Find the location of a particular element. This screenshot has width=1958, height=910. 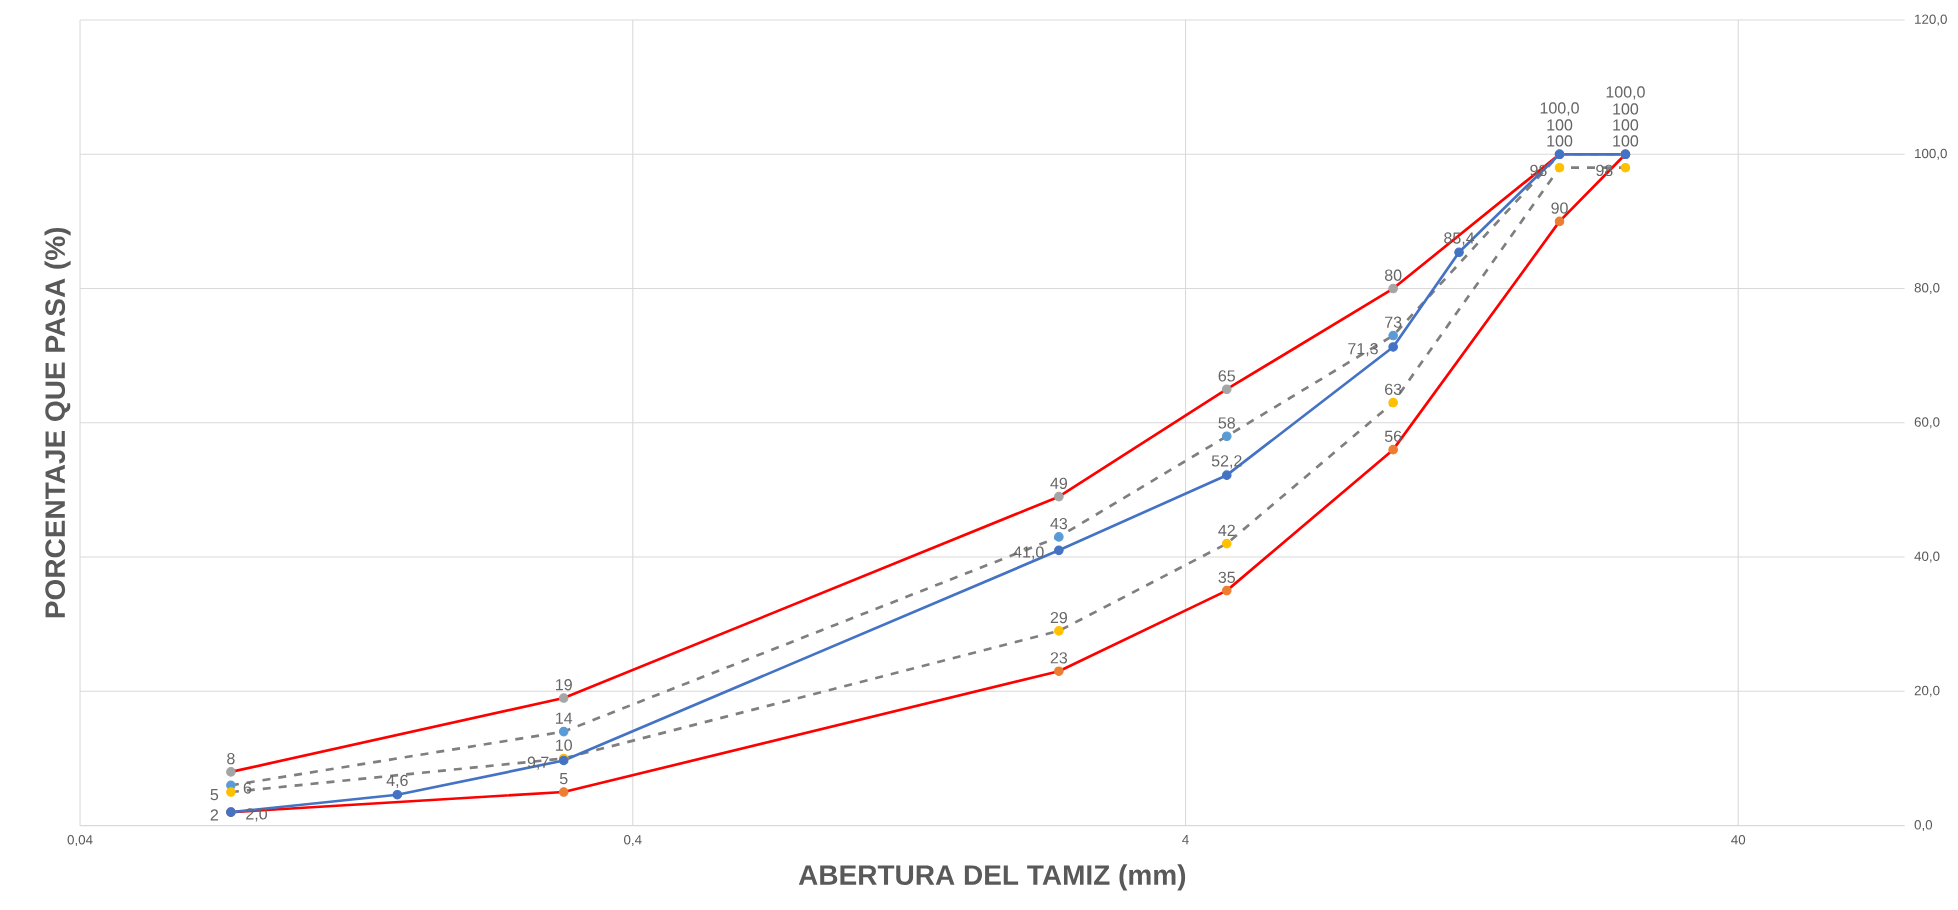

data-label: 41,0 is located at coordinates (1028, 553).